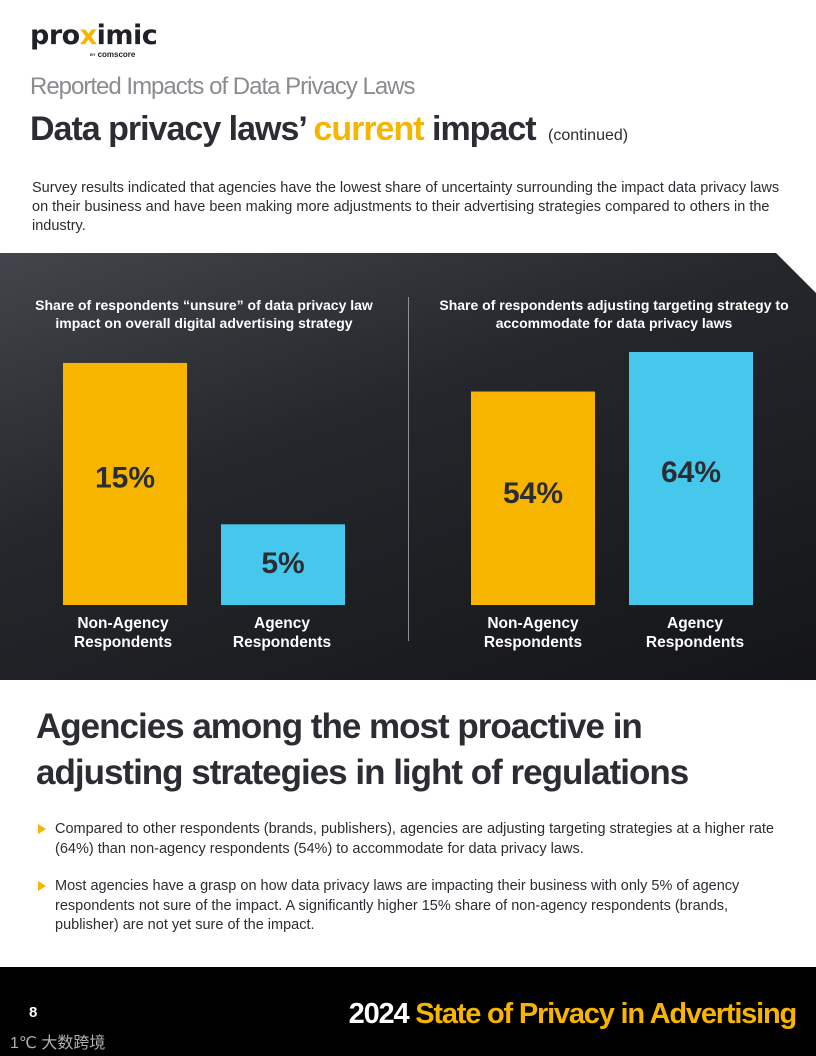 The height and width of the screenshot is (1056, 816). What do you see at coordinates (282, 642) in the screenshot?
I see `chart-1-cat-2-line-2: Respondents` at bounding box center [282, 642].